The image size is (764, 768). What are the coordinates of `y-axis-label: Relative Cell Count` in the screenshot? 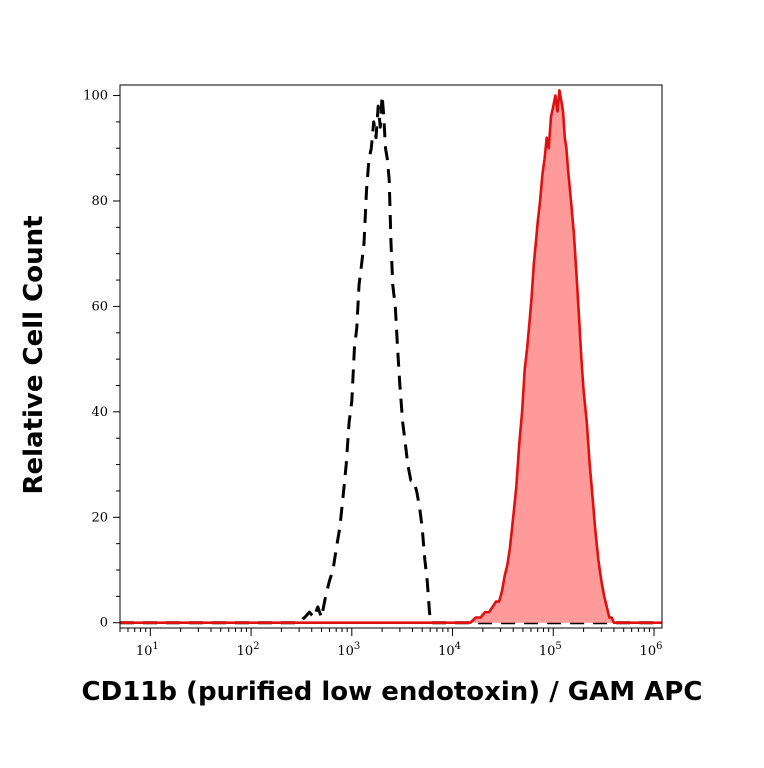 It's located at (34, 354).